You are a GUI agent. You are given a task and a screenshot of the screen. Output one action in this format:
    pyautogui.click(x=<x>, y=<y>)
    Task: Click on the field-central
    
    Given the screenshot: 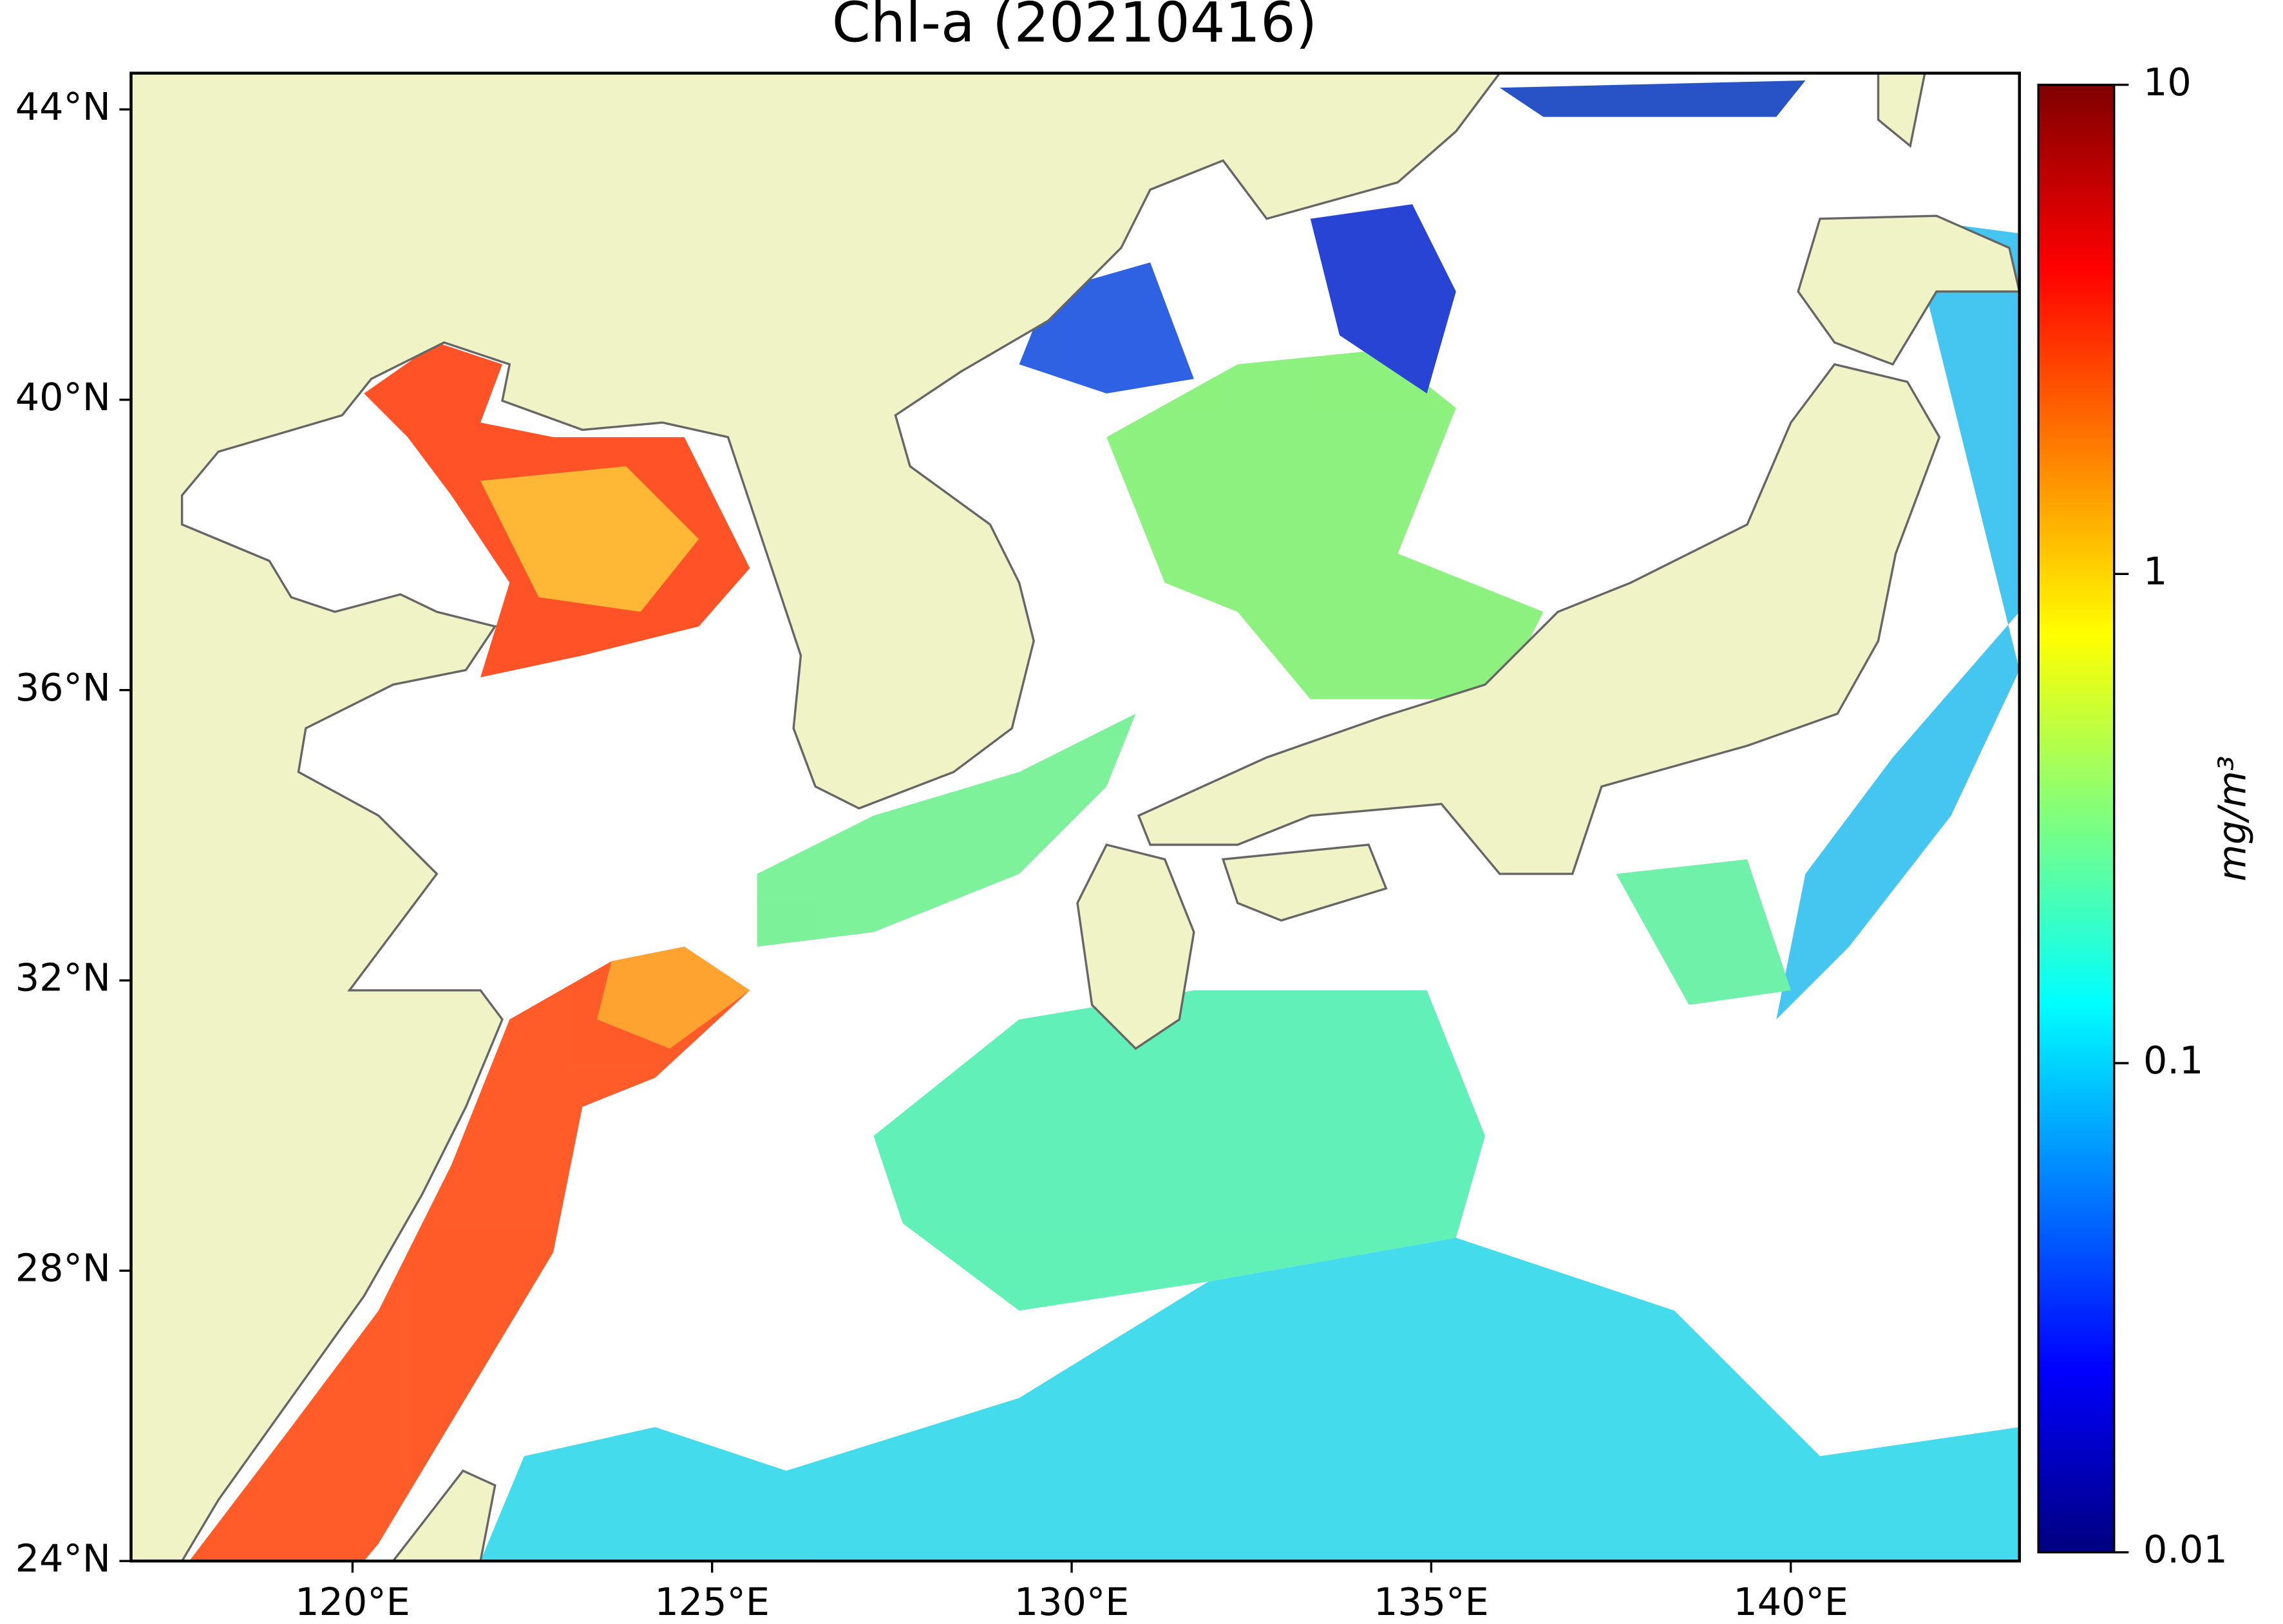 What is the action you would take?
    pyautogui.click(x=1179, y=1150)
    